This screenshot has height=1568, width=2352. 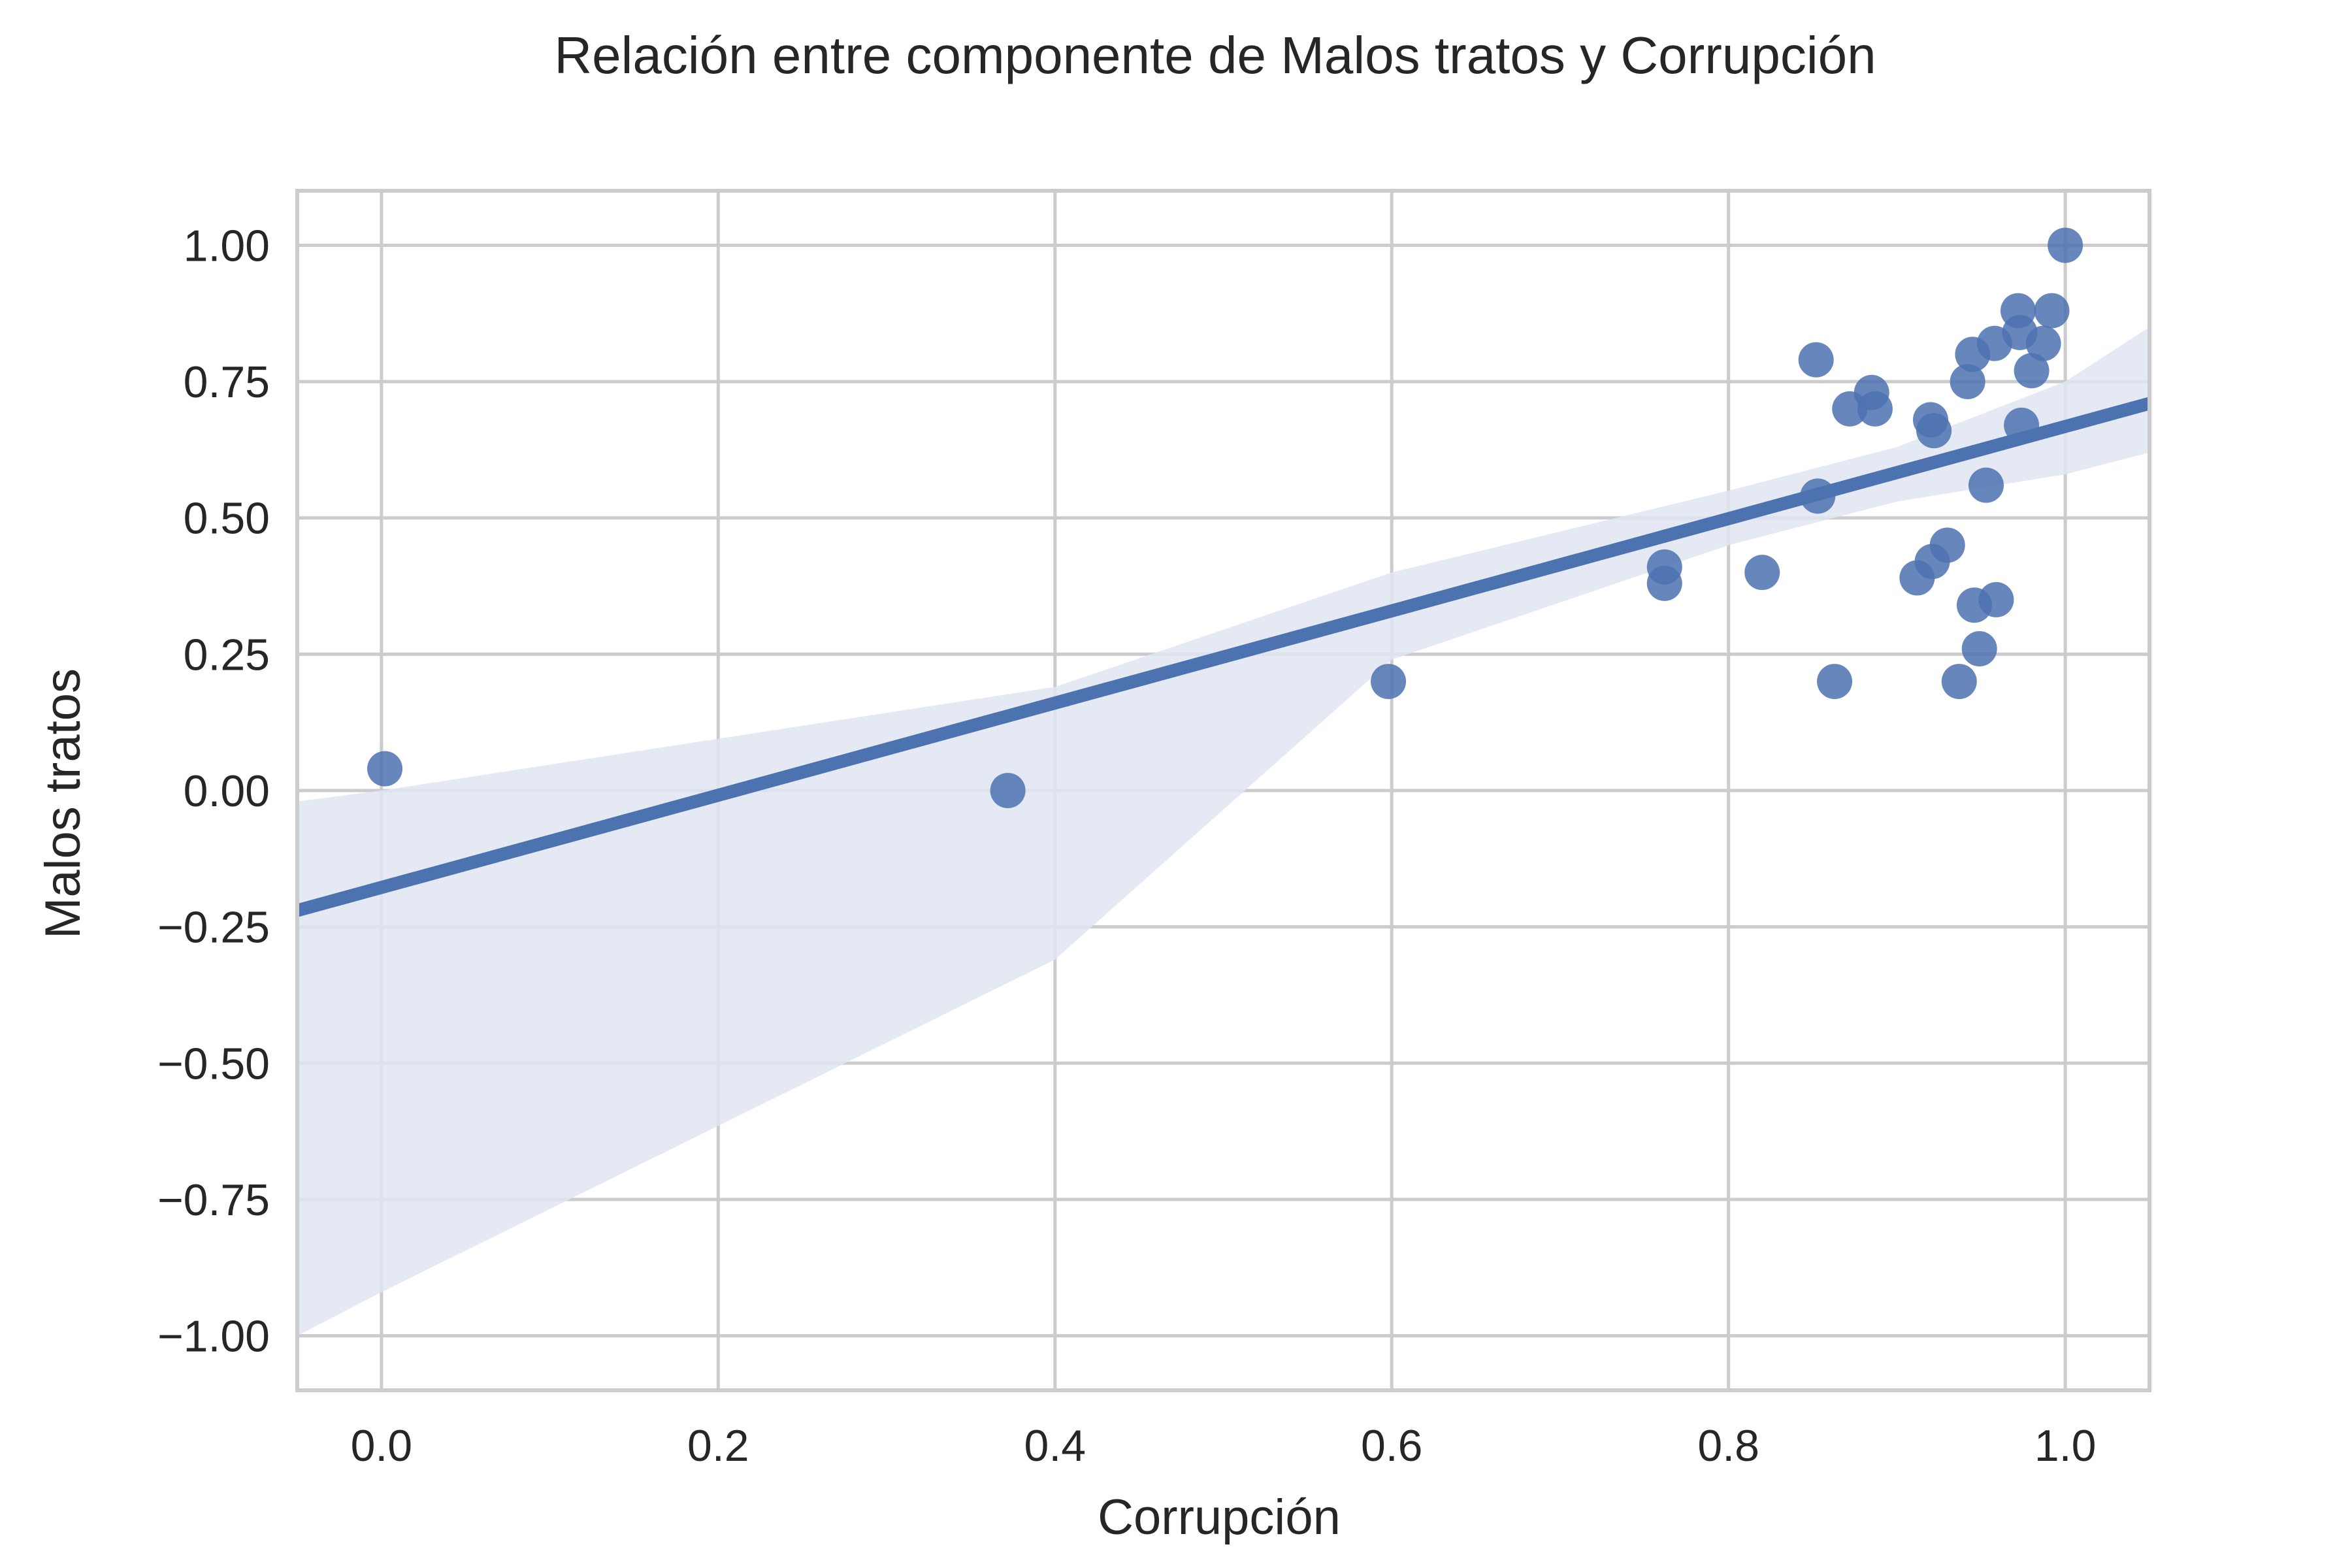 I want to click on y-tick-label: 1.00, so click(x=227, y=245).